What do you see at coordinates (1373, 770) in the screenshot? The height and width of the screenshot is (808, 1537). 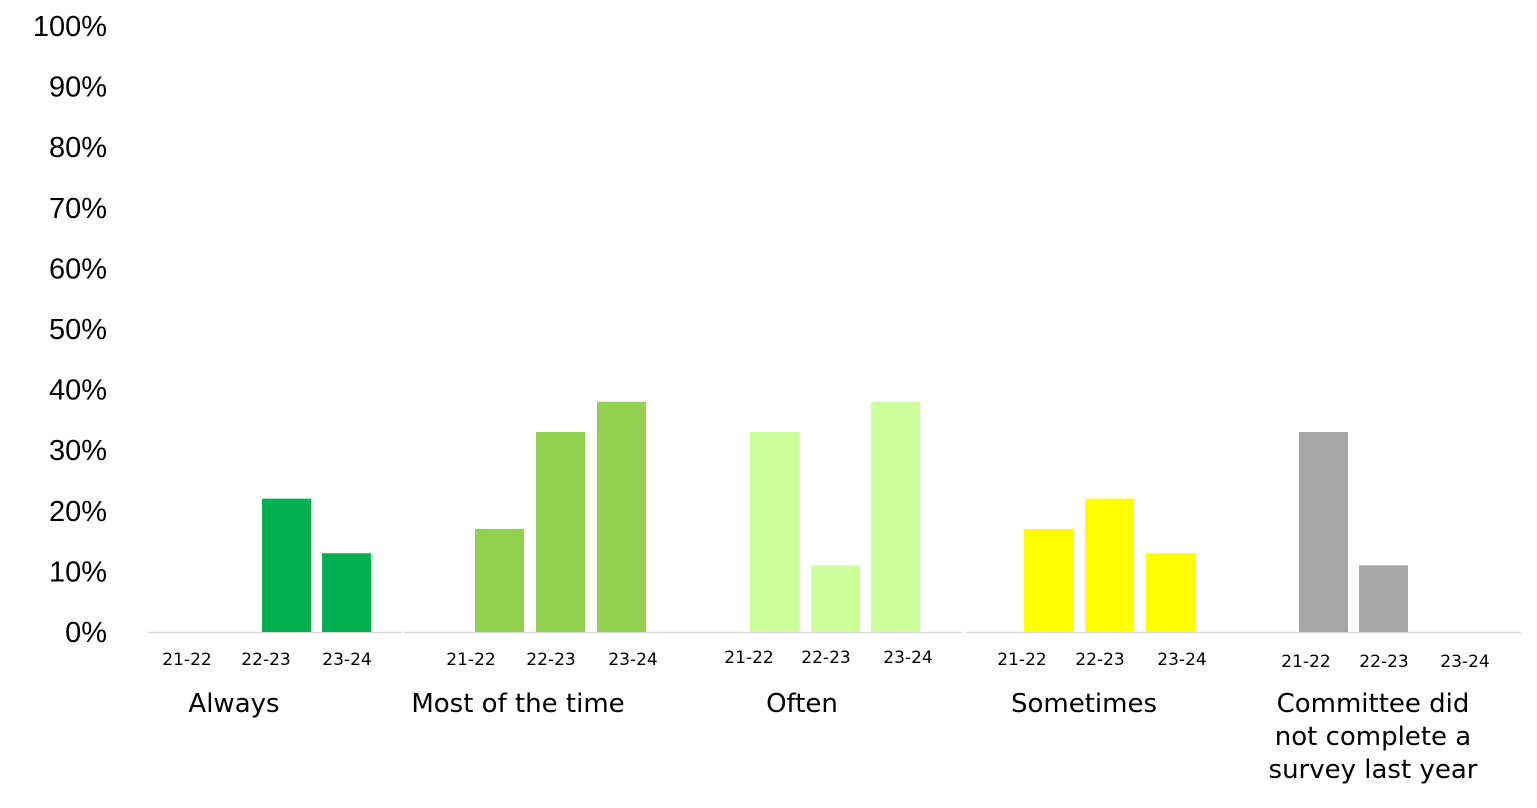 I see `category-label-line: survey last year` at bounding box center [1373, 770].